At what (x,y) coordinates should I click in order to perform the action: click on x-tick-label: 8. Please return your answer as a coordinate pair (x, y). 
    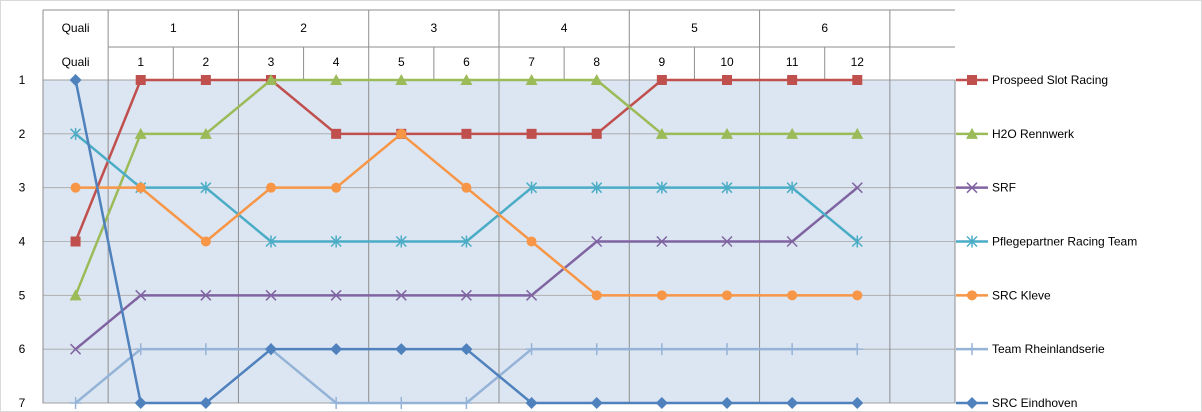
    Looking at the image, I should click on (596, 62).